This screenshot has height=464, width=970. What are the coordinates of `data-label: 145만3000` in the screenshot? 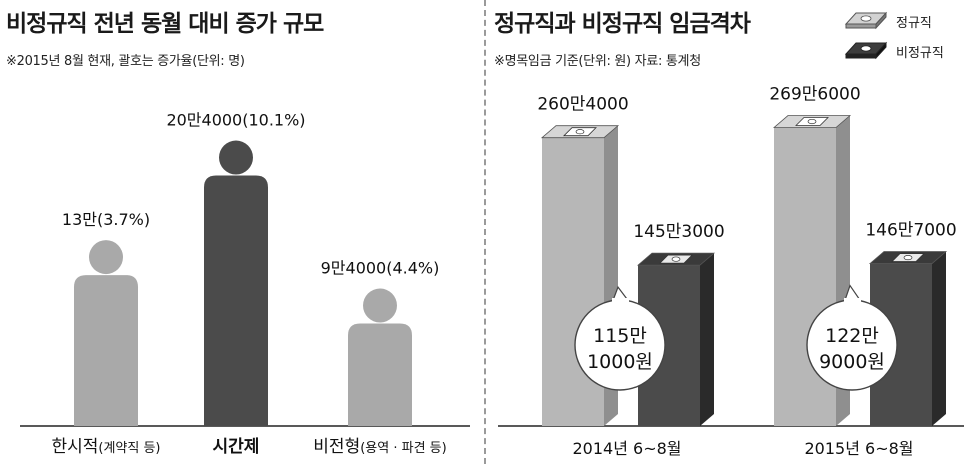 It's located at (678, 232).